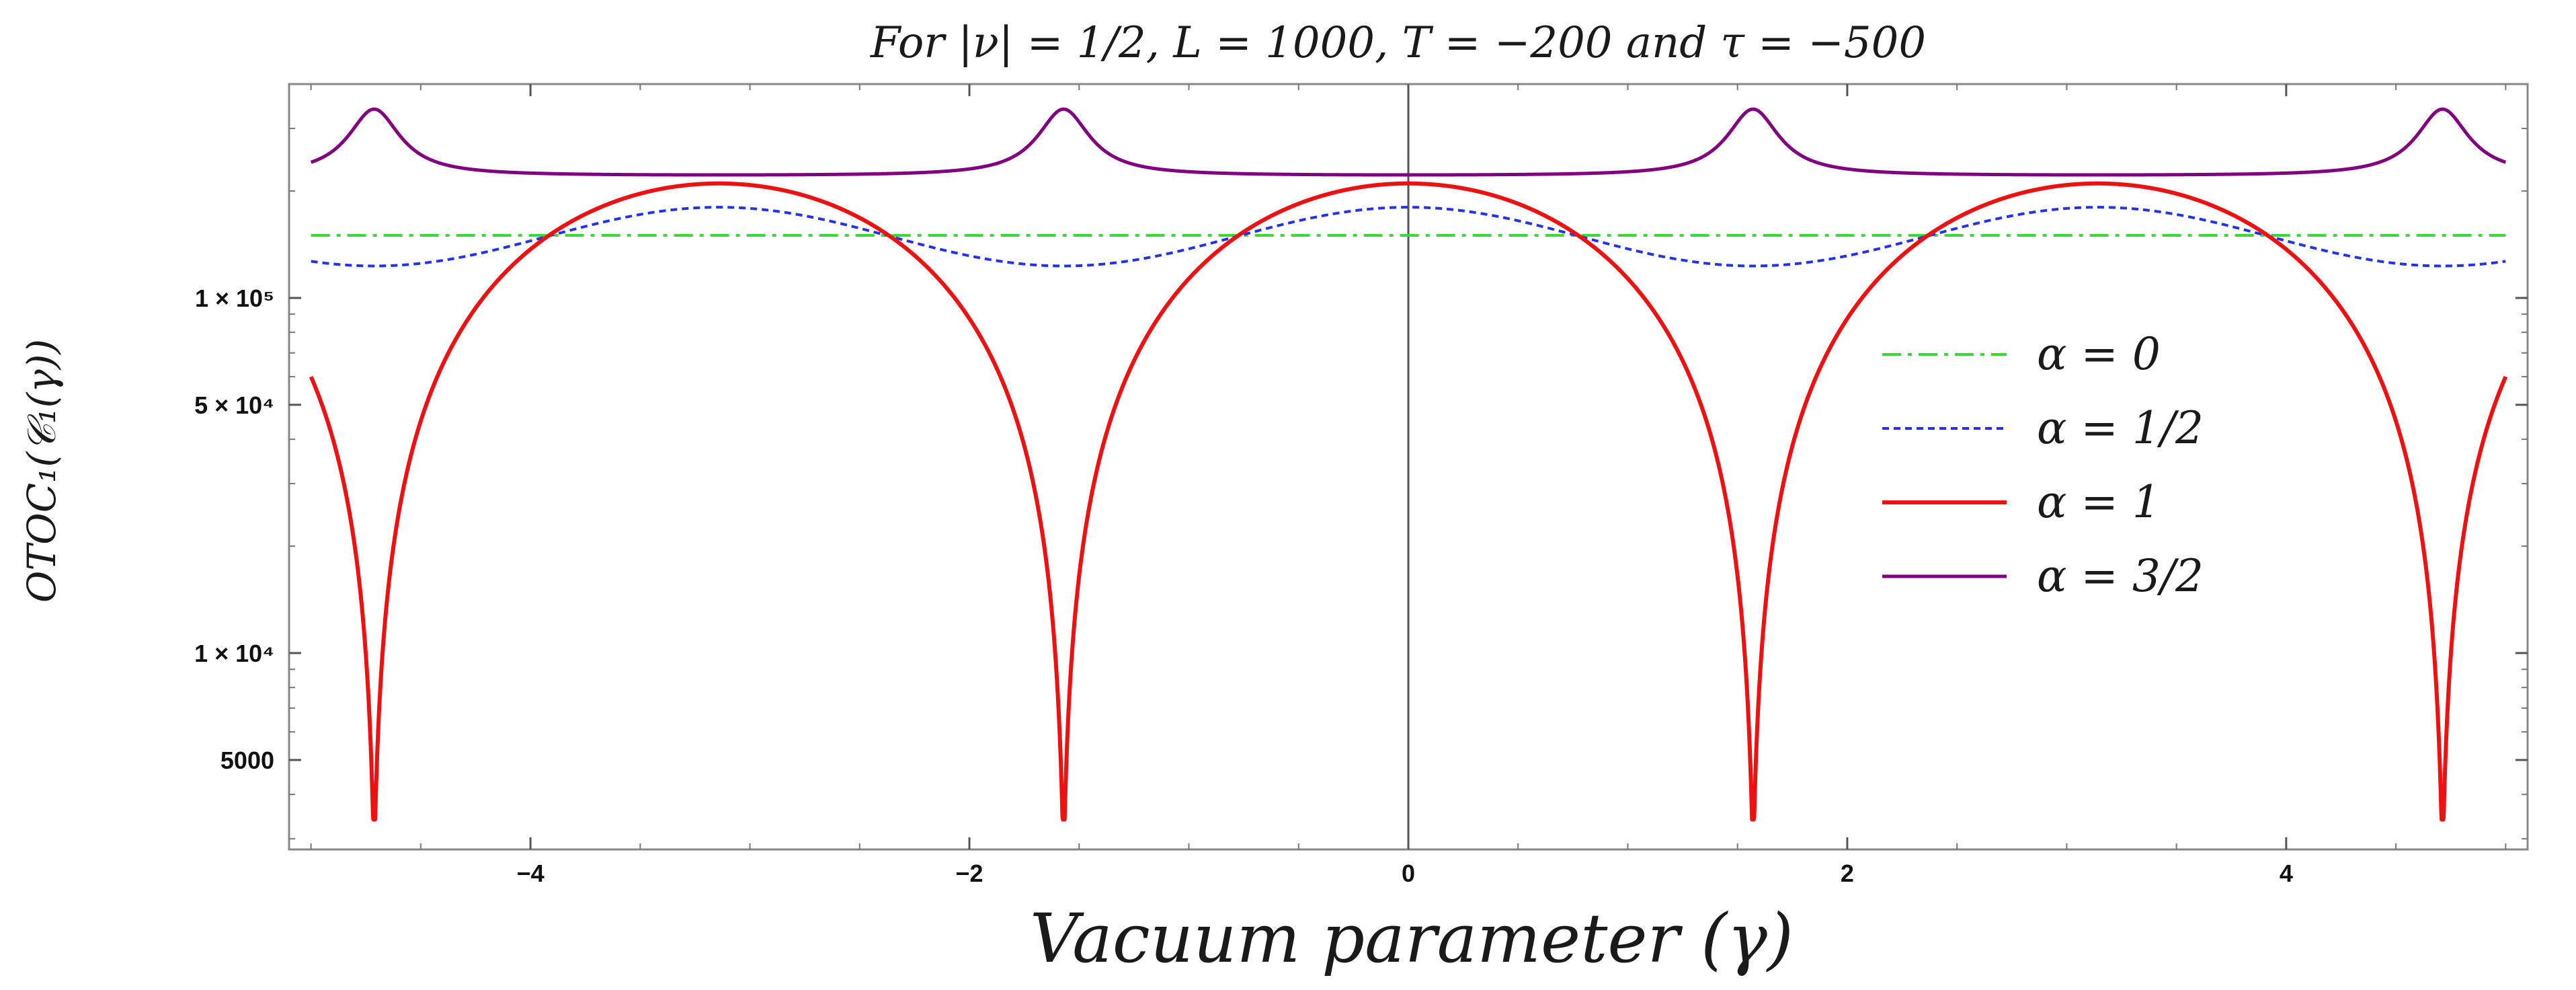 This screenshot has width=2576, height=990. What do you see at coordinates (2120, 428) in the screenshot?
I see `legend-label-2: α = 1/2` at bounding box center [2120, 428].